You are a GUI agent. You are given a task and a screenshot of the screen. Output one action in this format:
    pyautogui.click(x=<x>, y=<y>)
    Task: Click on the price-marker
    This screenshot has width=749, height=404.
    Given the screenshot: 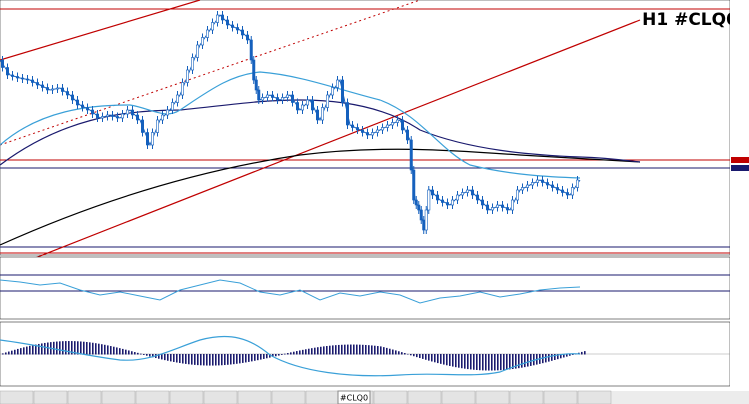 What is the action you would take?
    pyautogui.click(x=740, y=168)
    